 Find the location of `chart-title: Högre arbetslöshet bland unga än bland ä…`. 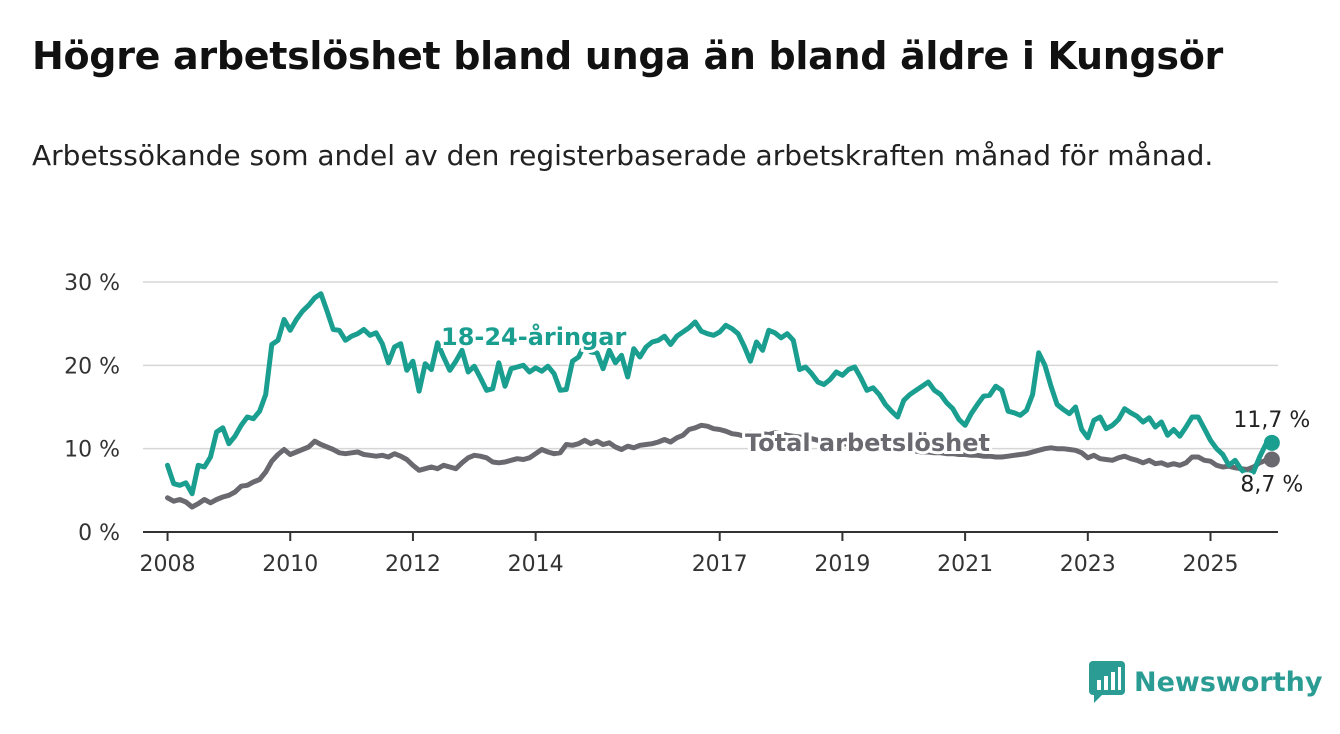

chart-title: Högre arbetslöshet bland unga än bland ä… is located at coordinates (627, 56).